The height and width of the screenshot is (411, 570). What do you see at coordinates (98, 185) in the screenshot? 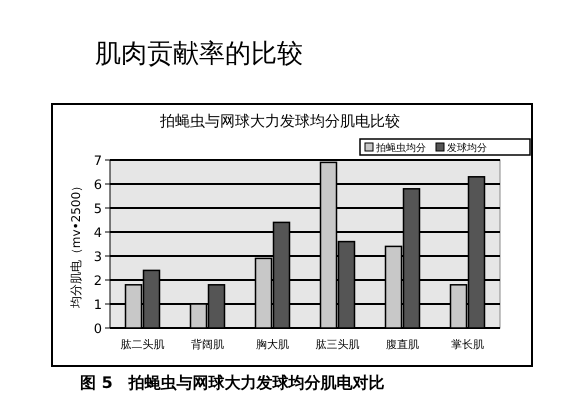
I see `y-tick-label: 6` at bounding box center [98, 185].